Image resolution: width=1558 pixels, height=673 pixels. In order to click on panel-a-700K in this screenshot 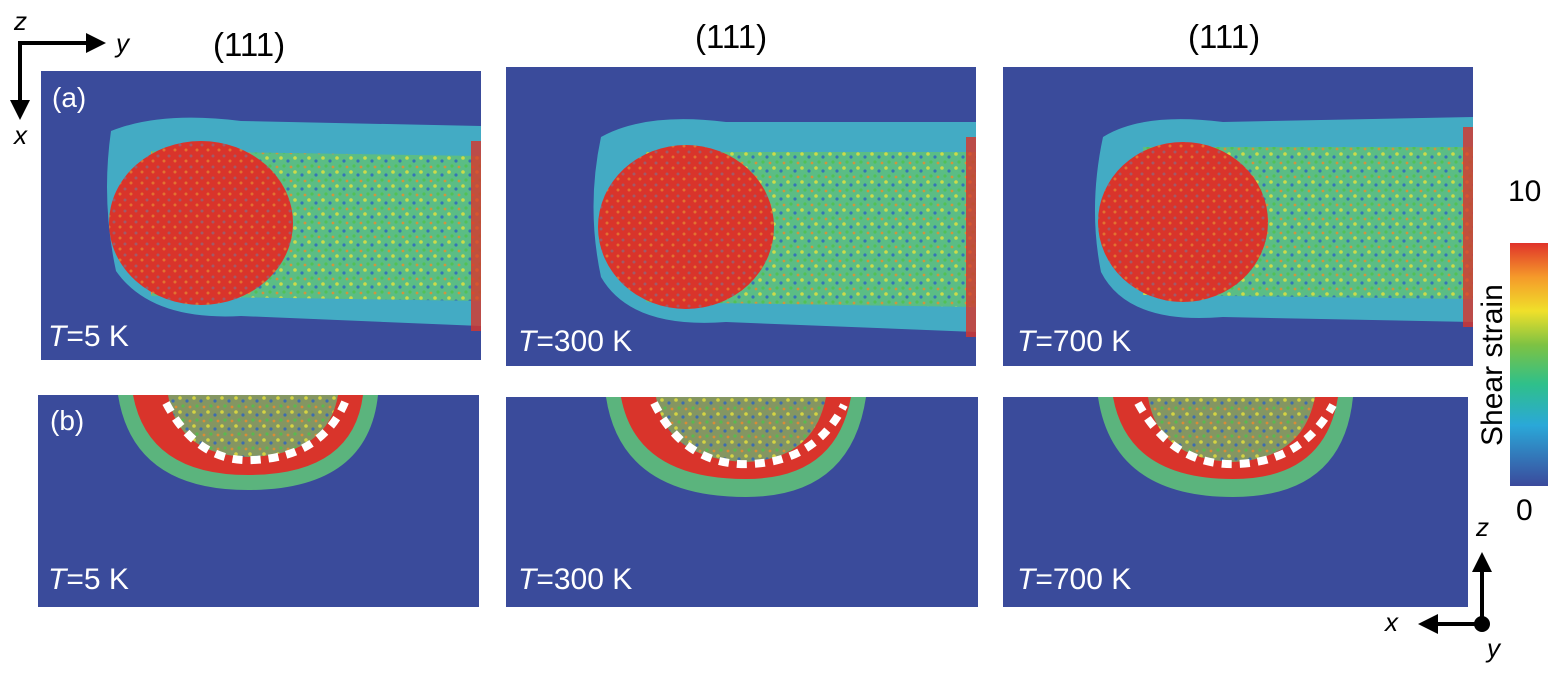, I will do `click(1238, 216)`.